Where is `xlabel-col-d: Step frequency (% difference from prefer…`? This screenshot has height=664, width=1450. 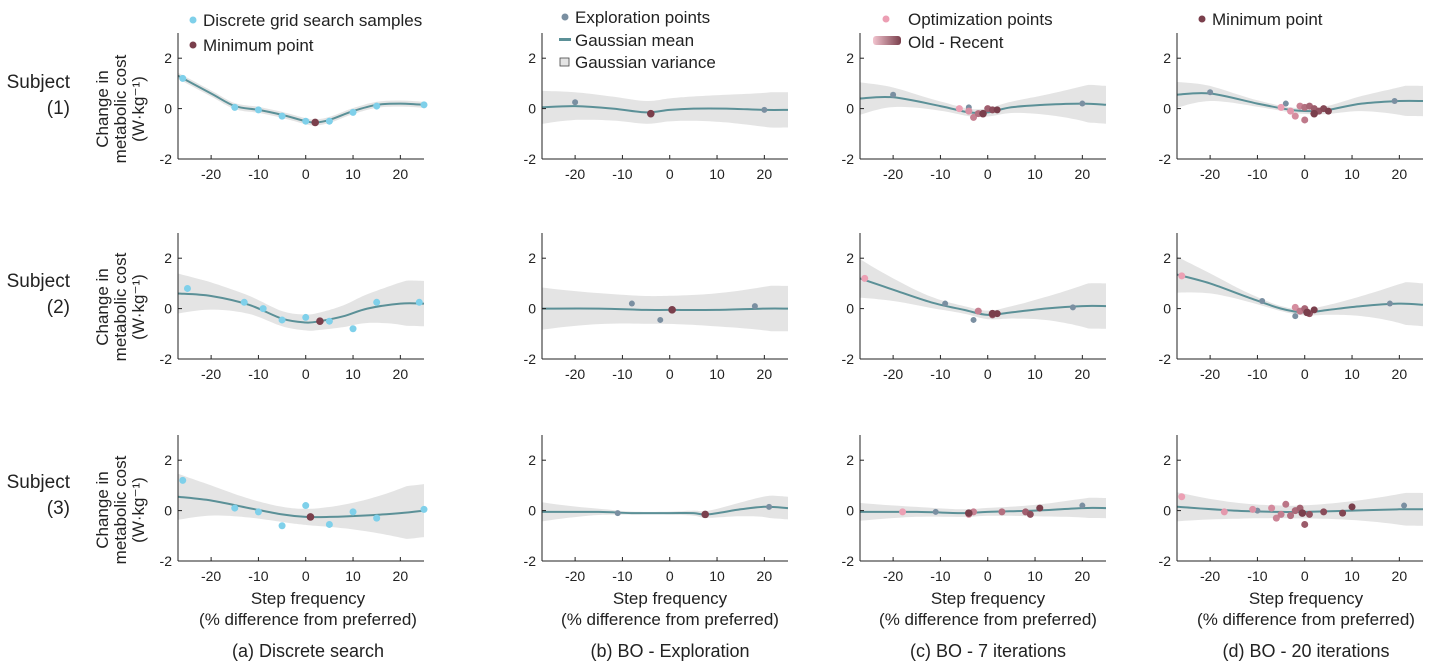
xlabel-col-d: Step frequency (% difference from prefer… is located at coordinates (1306, 609).